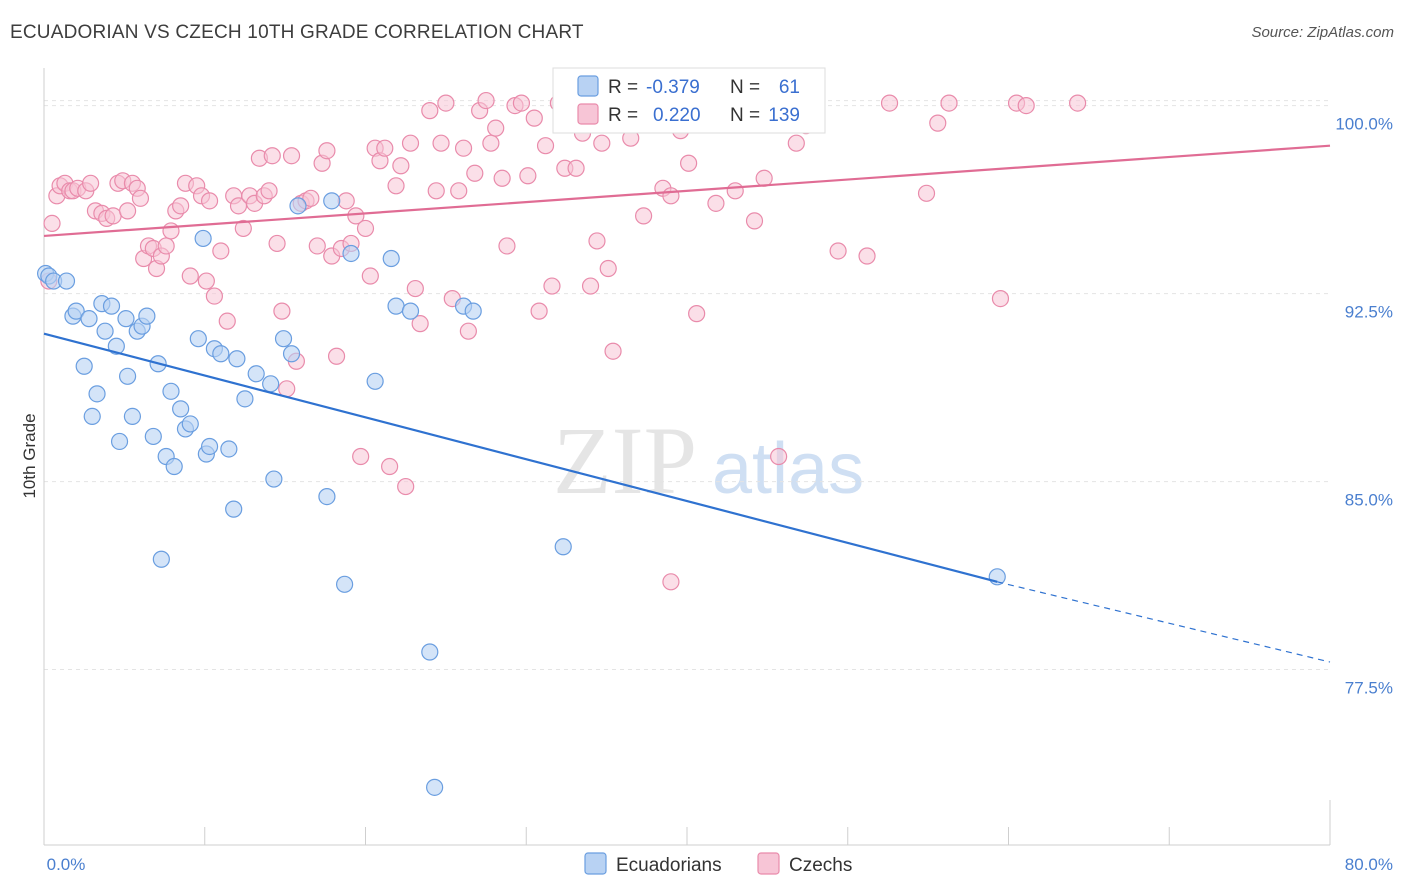 This screenshot has height=892, width=1406. What do you see at coordinates (1364, 124) in the screenshot?
I see `y-tick-label: 100.0%` at bounding box center [1364, 124].